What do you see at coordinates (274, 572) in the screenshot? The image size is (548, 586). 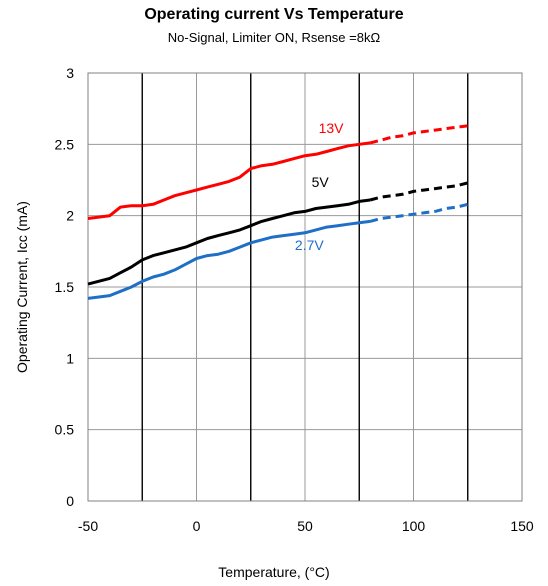 I see `x-axis-label: Temperature, (°C)` at bounding box center [274, 572].